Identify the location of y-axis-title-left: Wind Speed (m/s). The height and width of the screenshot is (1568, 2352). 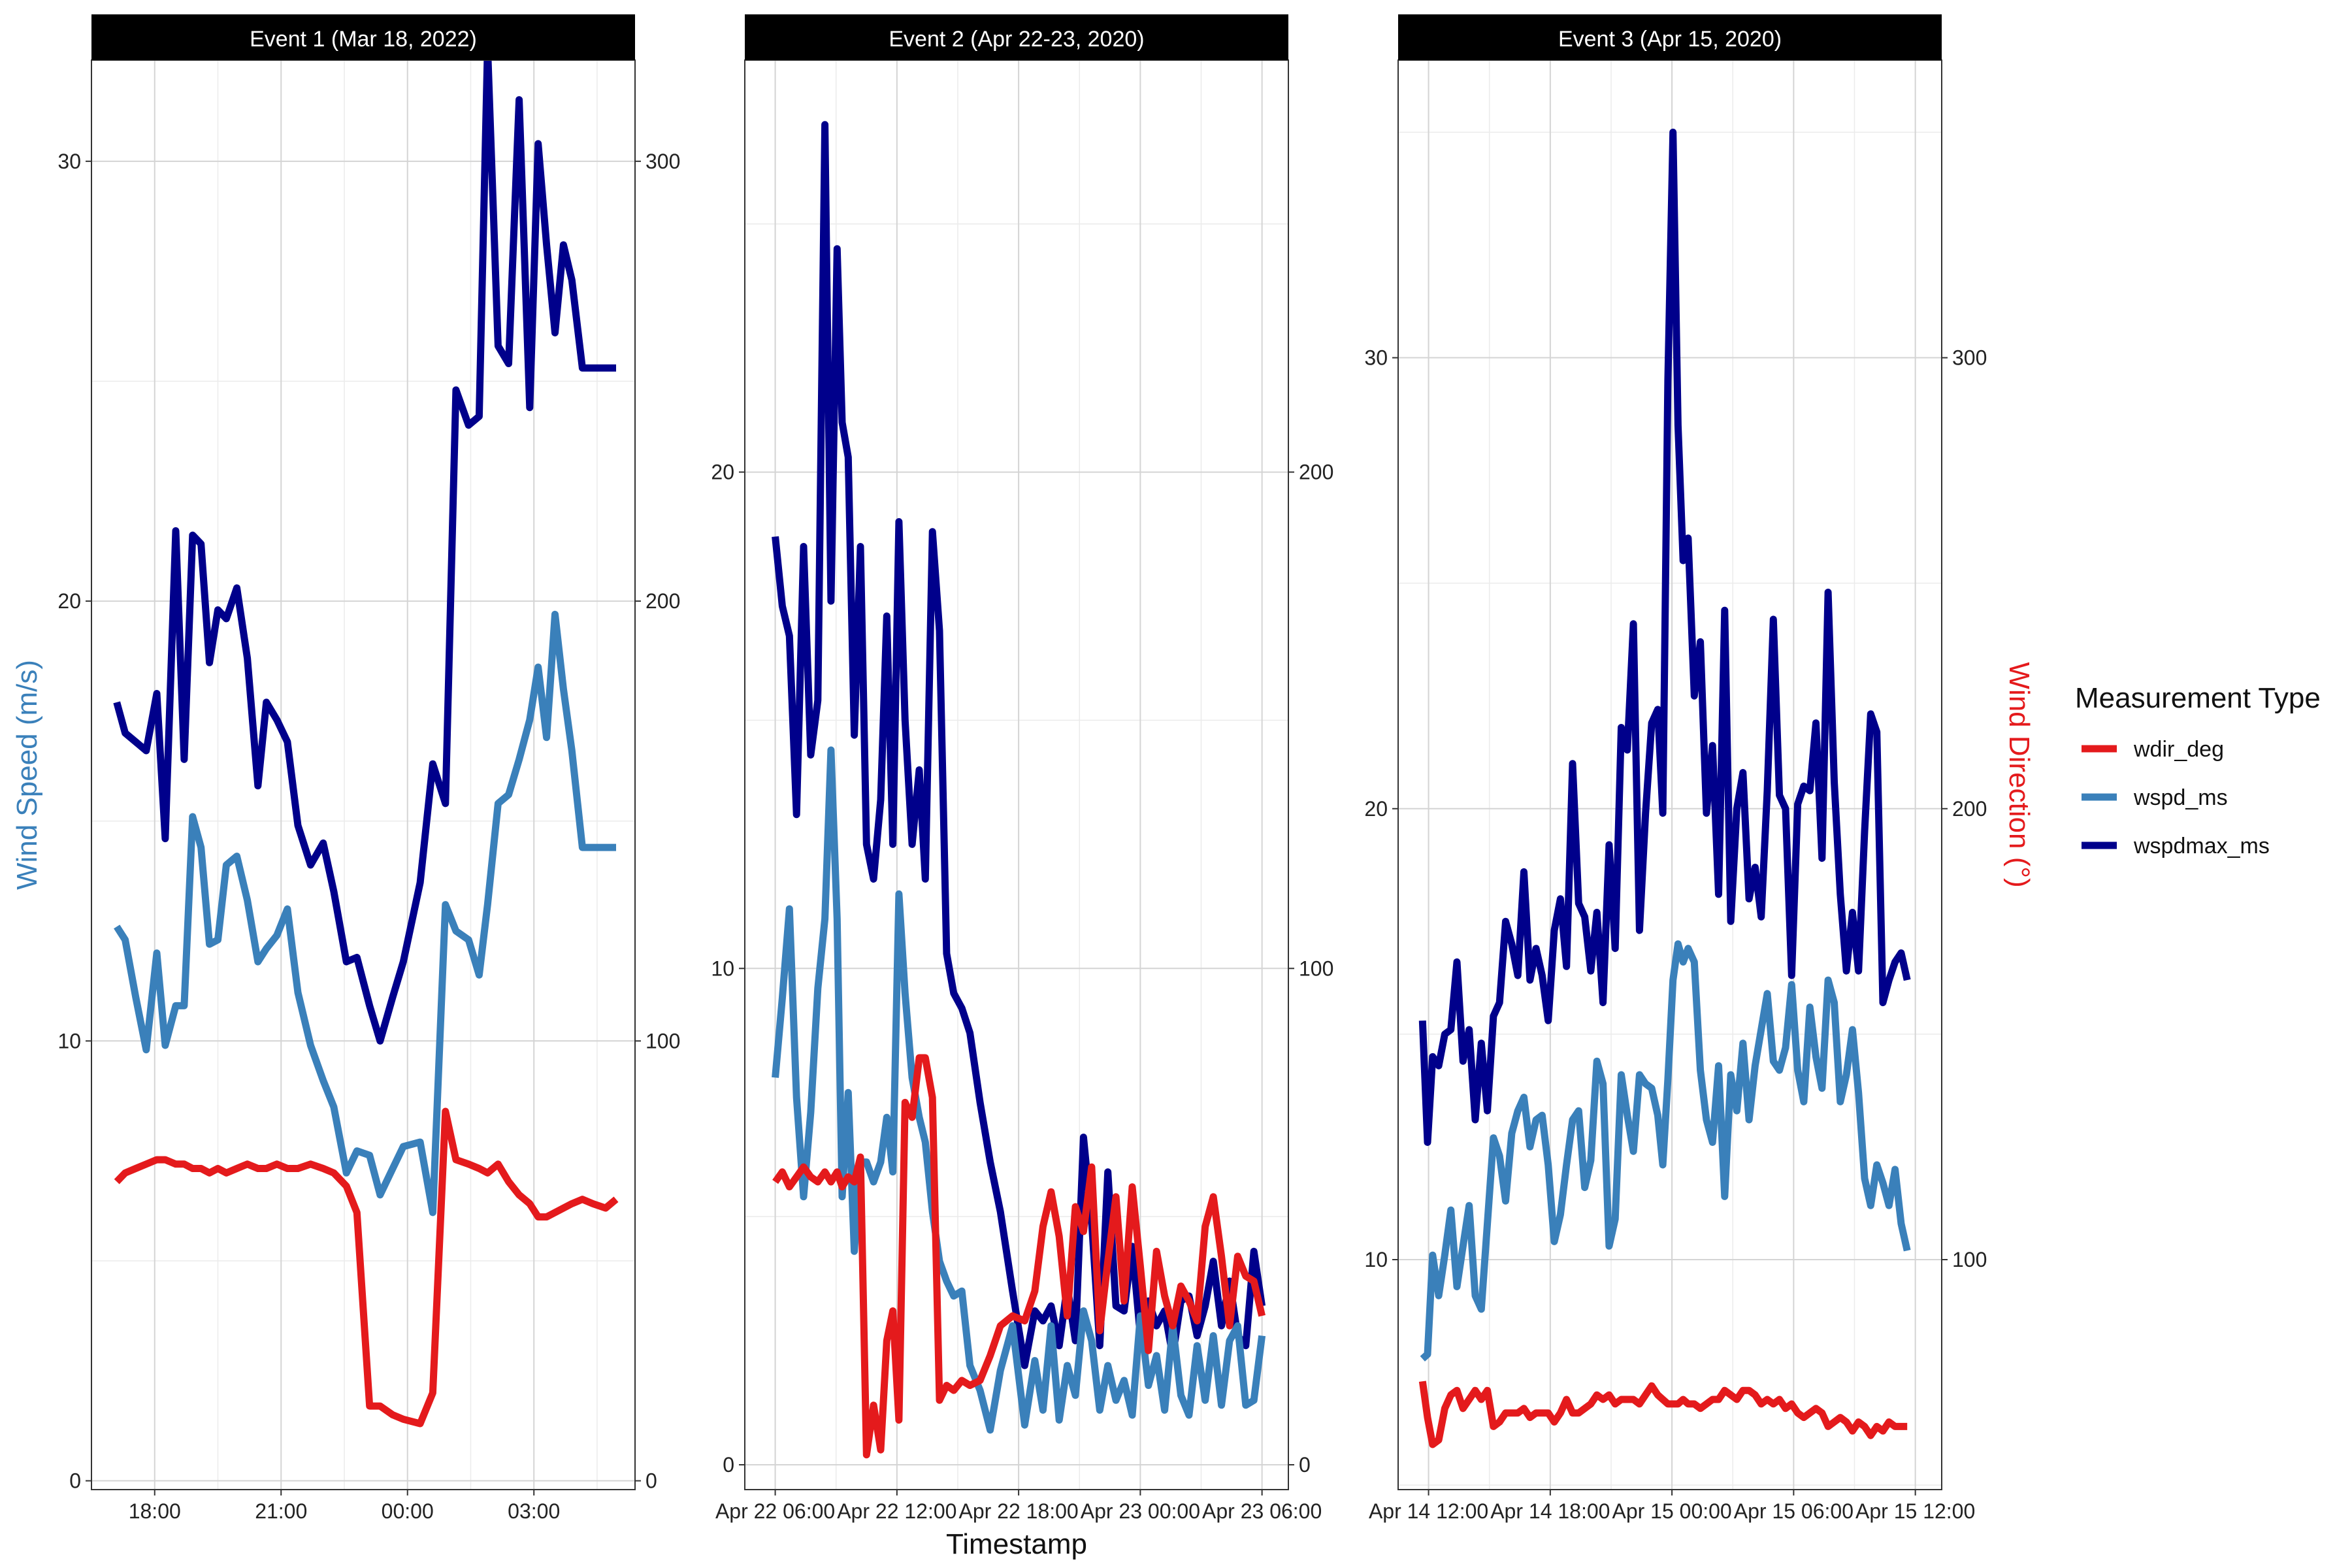
(27, 775).